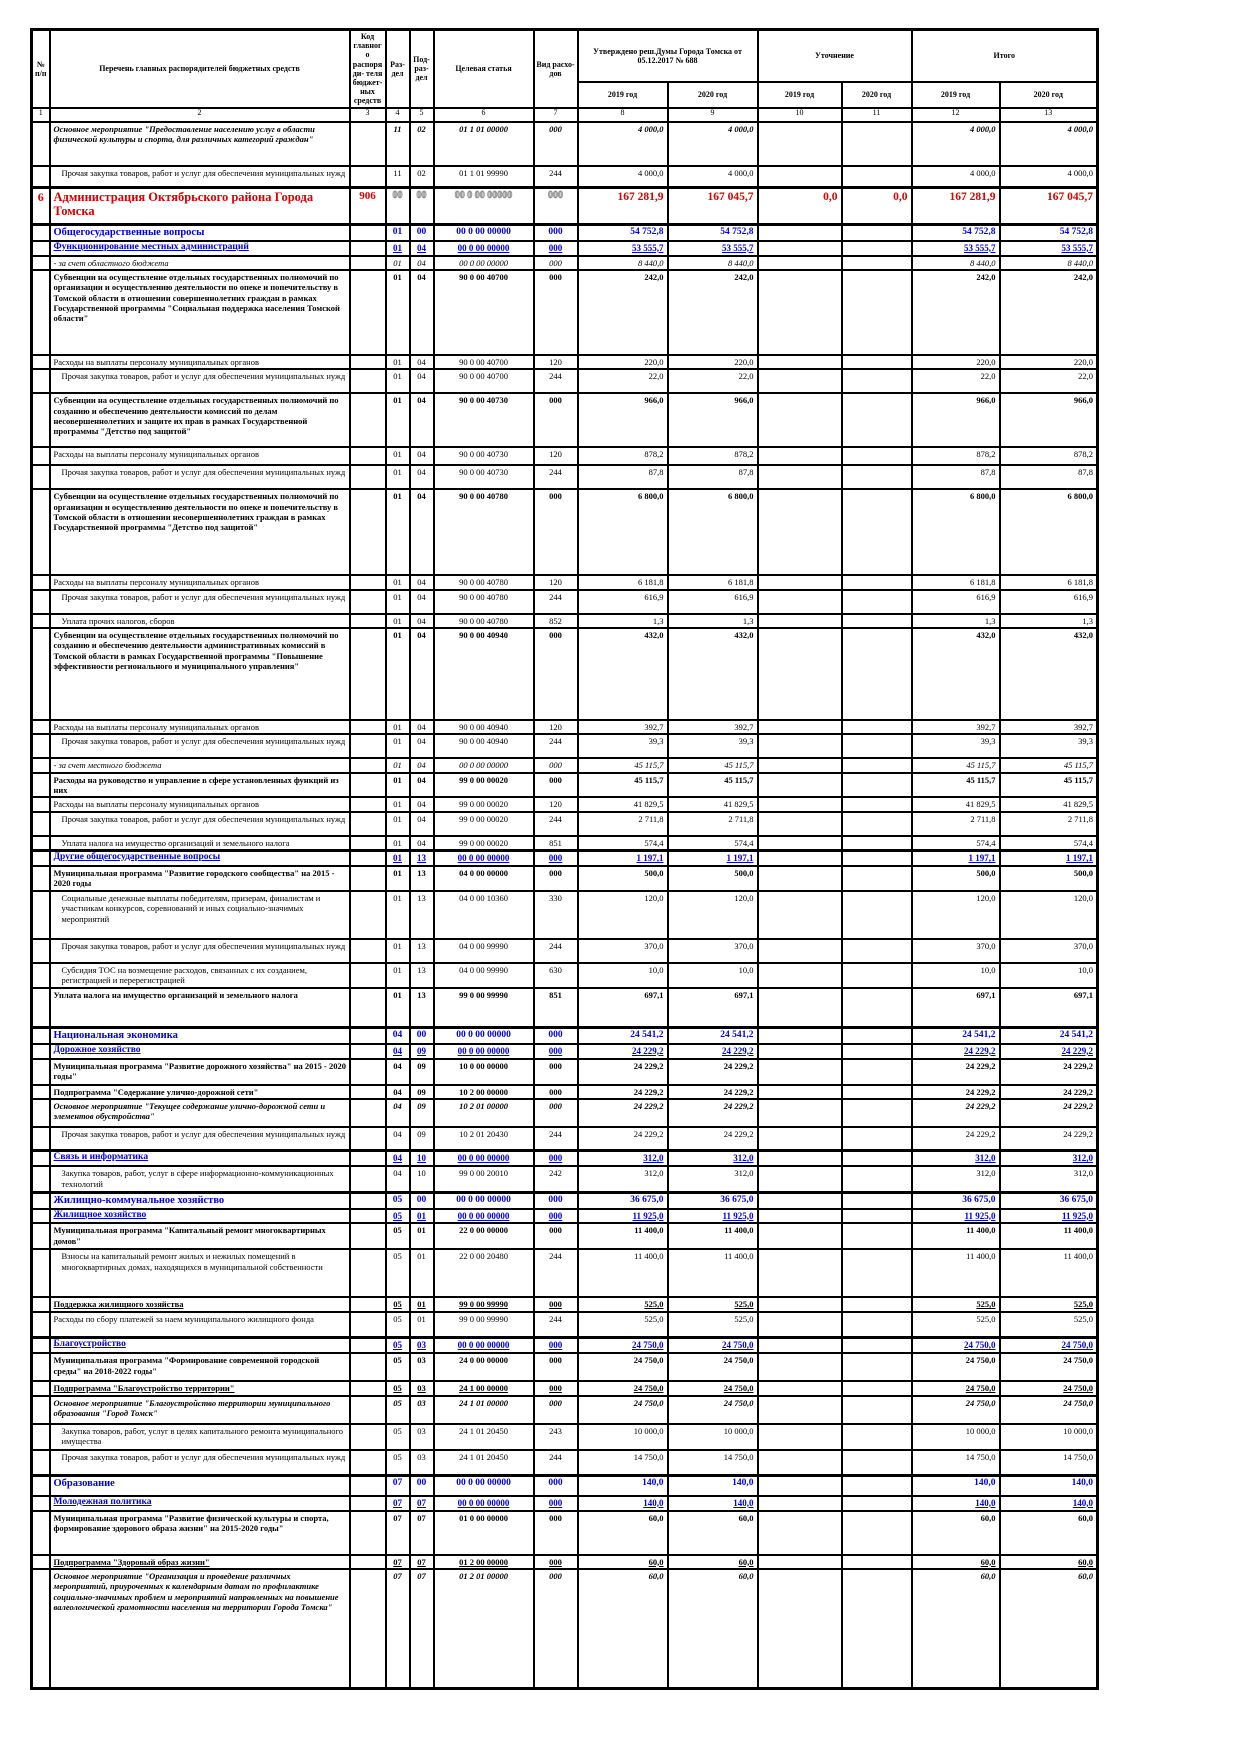 This screenshot has height=1754, width=1240. I want to click on value-approved-2019-cell: 525,0, so click(622, 1304).